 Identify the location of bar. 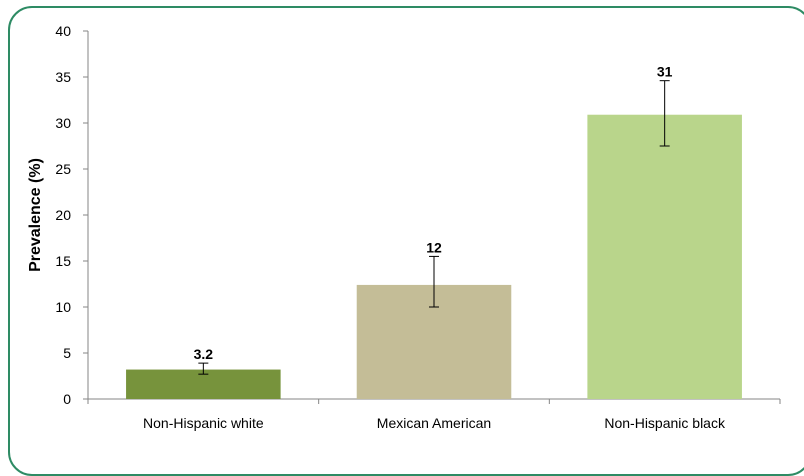
(664, 256).